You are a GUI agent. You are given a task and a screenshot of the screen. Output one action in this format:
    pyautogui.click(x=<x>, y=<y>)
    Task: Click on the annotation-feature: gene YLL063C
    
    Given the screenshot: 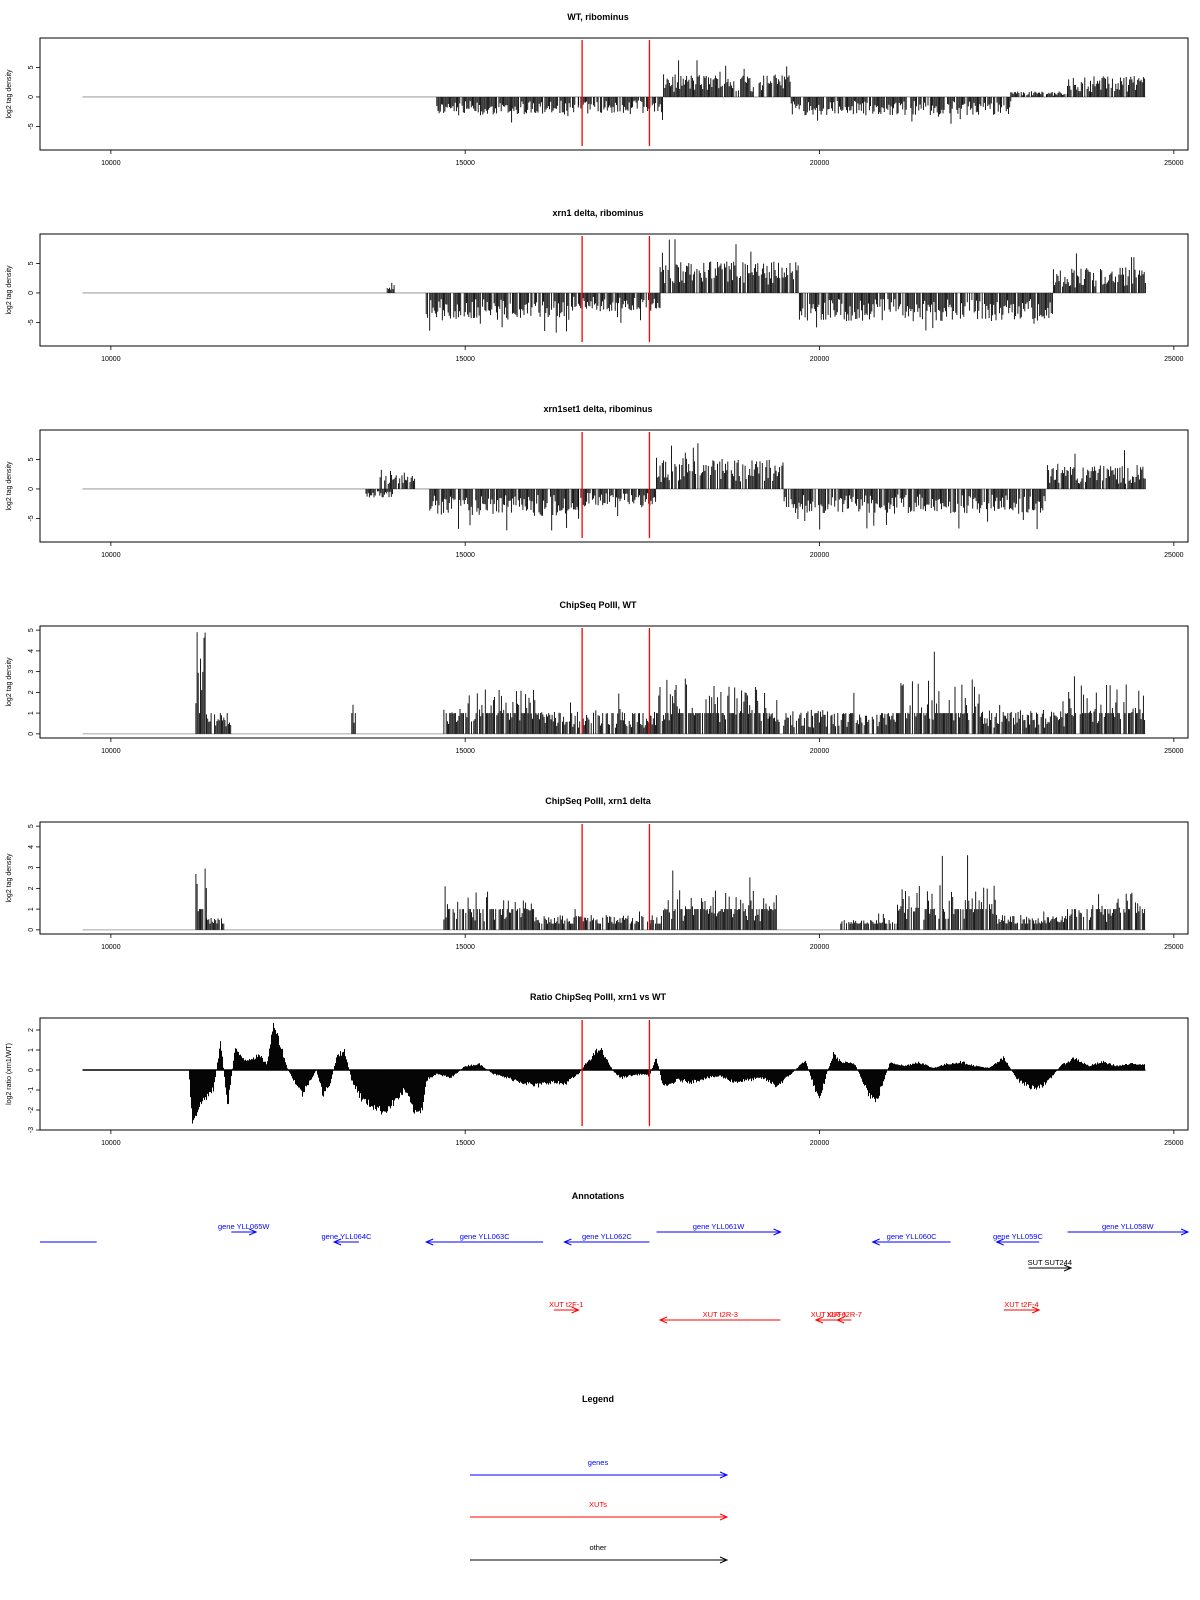 What is the action you would take?
    pyautogui.click(x=484, y=1239)
    